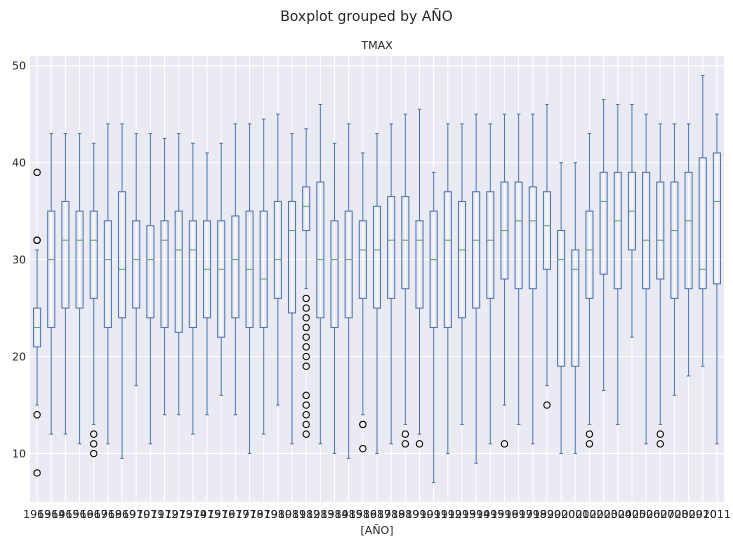  What do you see at coordinates (476, 514) in the screenshot?
I see `x-tick-label: 1994` at bounding box center [476, 514].